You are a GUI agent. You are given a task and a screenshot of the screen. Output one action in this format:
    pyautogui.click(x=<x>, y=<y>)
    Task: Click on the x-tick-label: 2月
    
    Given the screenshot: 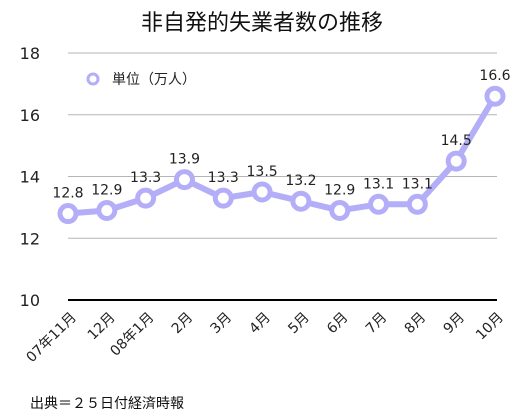 What is the action you would take?
    pyautogui.click(x=183, y=324)
    